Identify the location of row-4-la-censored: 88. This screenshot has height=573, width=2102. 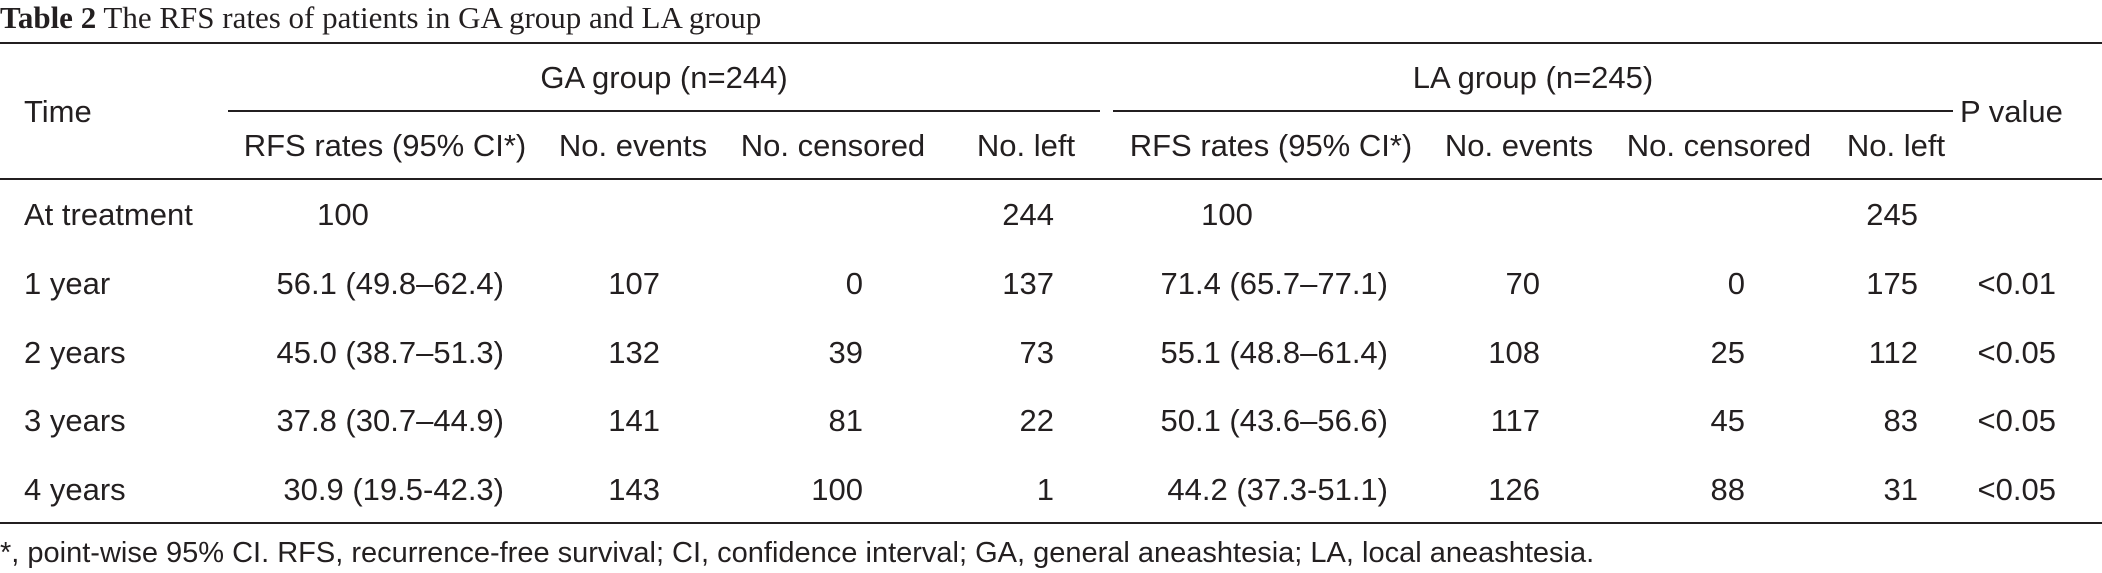
(1727, 489).